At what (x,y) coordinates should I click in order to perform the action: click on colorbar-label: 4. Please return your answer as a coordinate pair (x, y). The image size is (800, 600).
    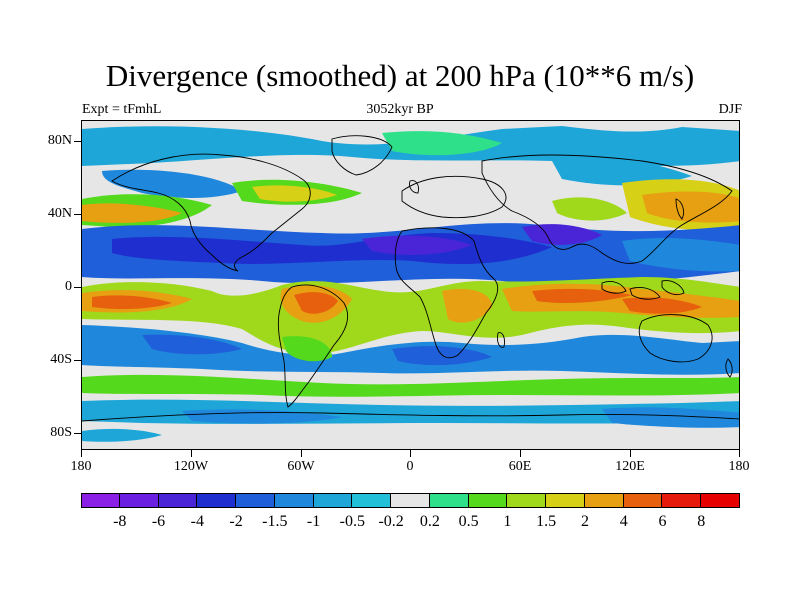
    Looking at the image, I should click on (623, 521).